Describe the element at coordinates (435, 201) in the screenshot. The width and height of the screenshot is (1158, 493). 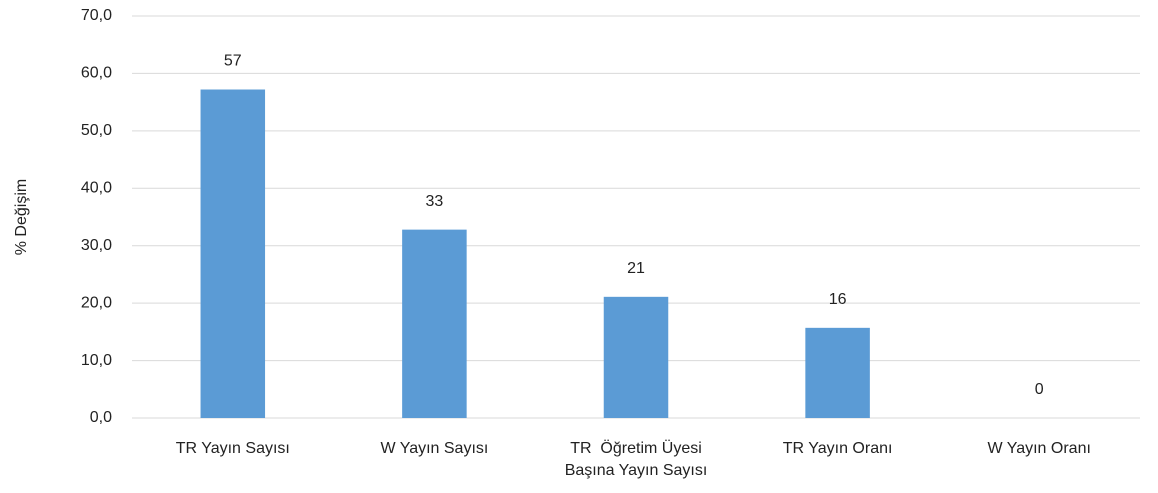
I see `data-label: 33` at that location.